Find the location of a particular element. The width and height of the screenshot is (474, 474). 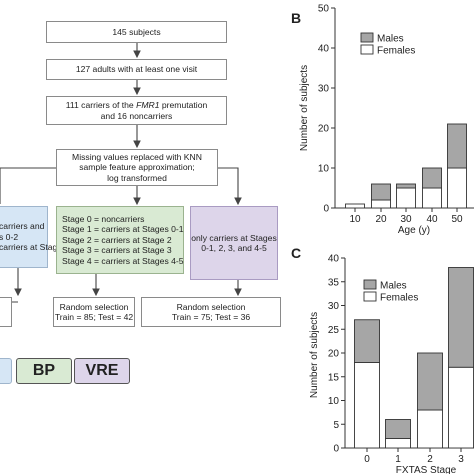

panel-c-letter: C is located at coordinates (296, 253).